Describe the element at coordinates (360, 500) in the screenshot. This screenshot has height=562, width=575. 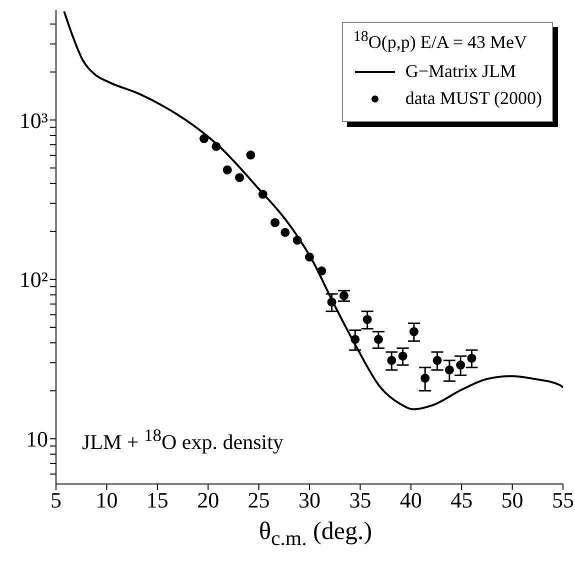
I see `x-tick-label: 35` at that location.